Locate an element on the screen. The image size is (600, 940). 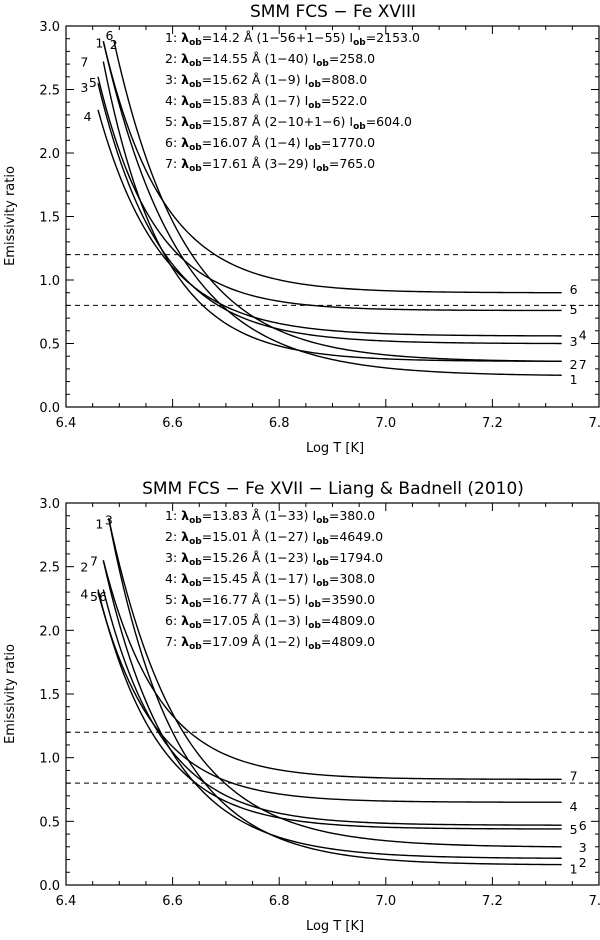
legend-intensity: =308.0 is located at coordinates (352, 578).